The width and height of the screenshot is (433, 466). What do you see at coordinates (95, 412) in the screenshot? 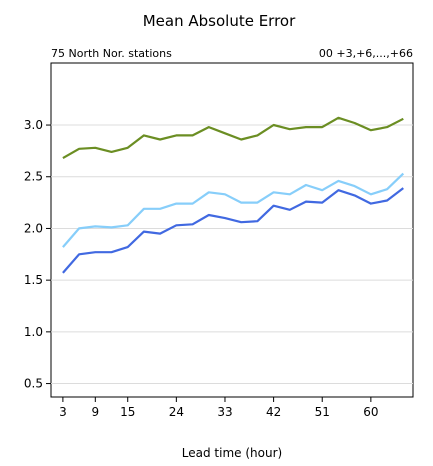
I see `x-tick-label: 9` at bounding box center [95, 412].